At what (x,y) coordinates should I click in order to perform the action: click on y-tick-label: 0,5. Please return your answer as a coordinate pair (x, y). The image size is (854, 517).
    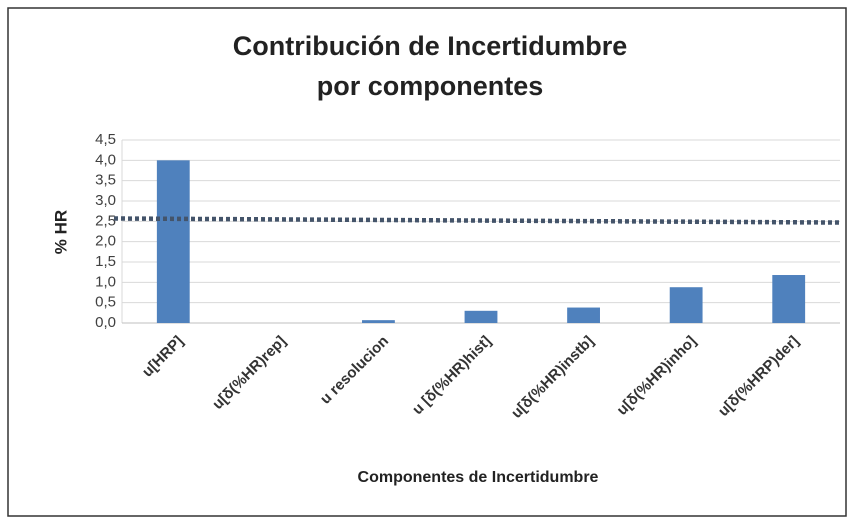
    Looking at the image, I should click on (105, 302).